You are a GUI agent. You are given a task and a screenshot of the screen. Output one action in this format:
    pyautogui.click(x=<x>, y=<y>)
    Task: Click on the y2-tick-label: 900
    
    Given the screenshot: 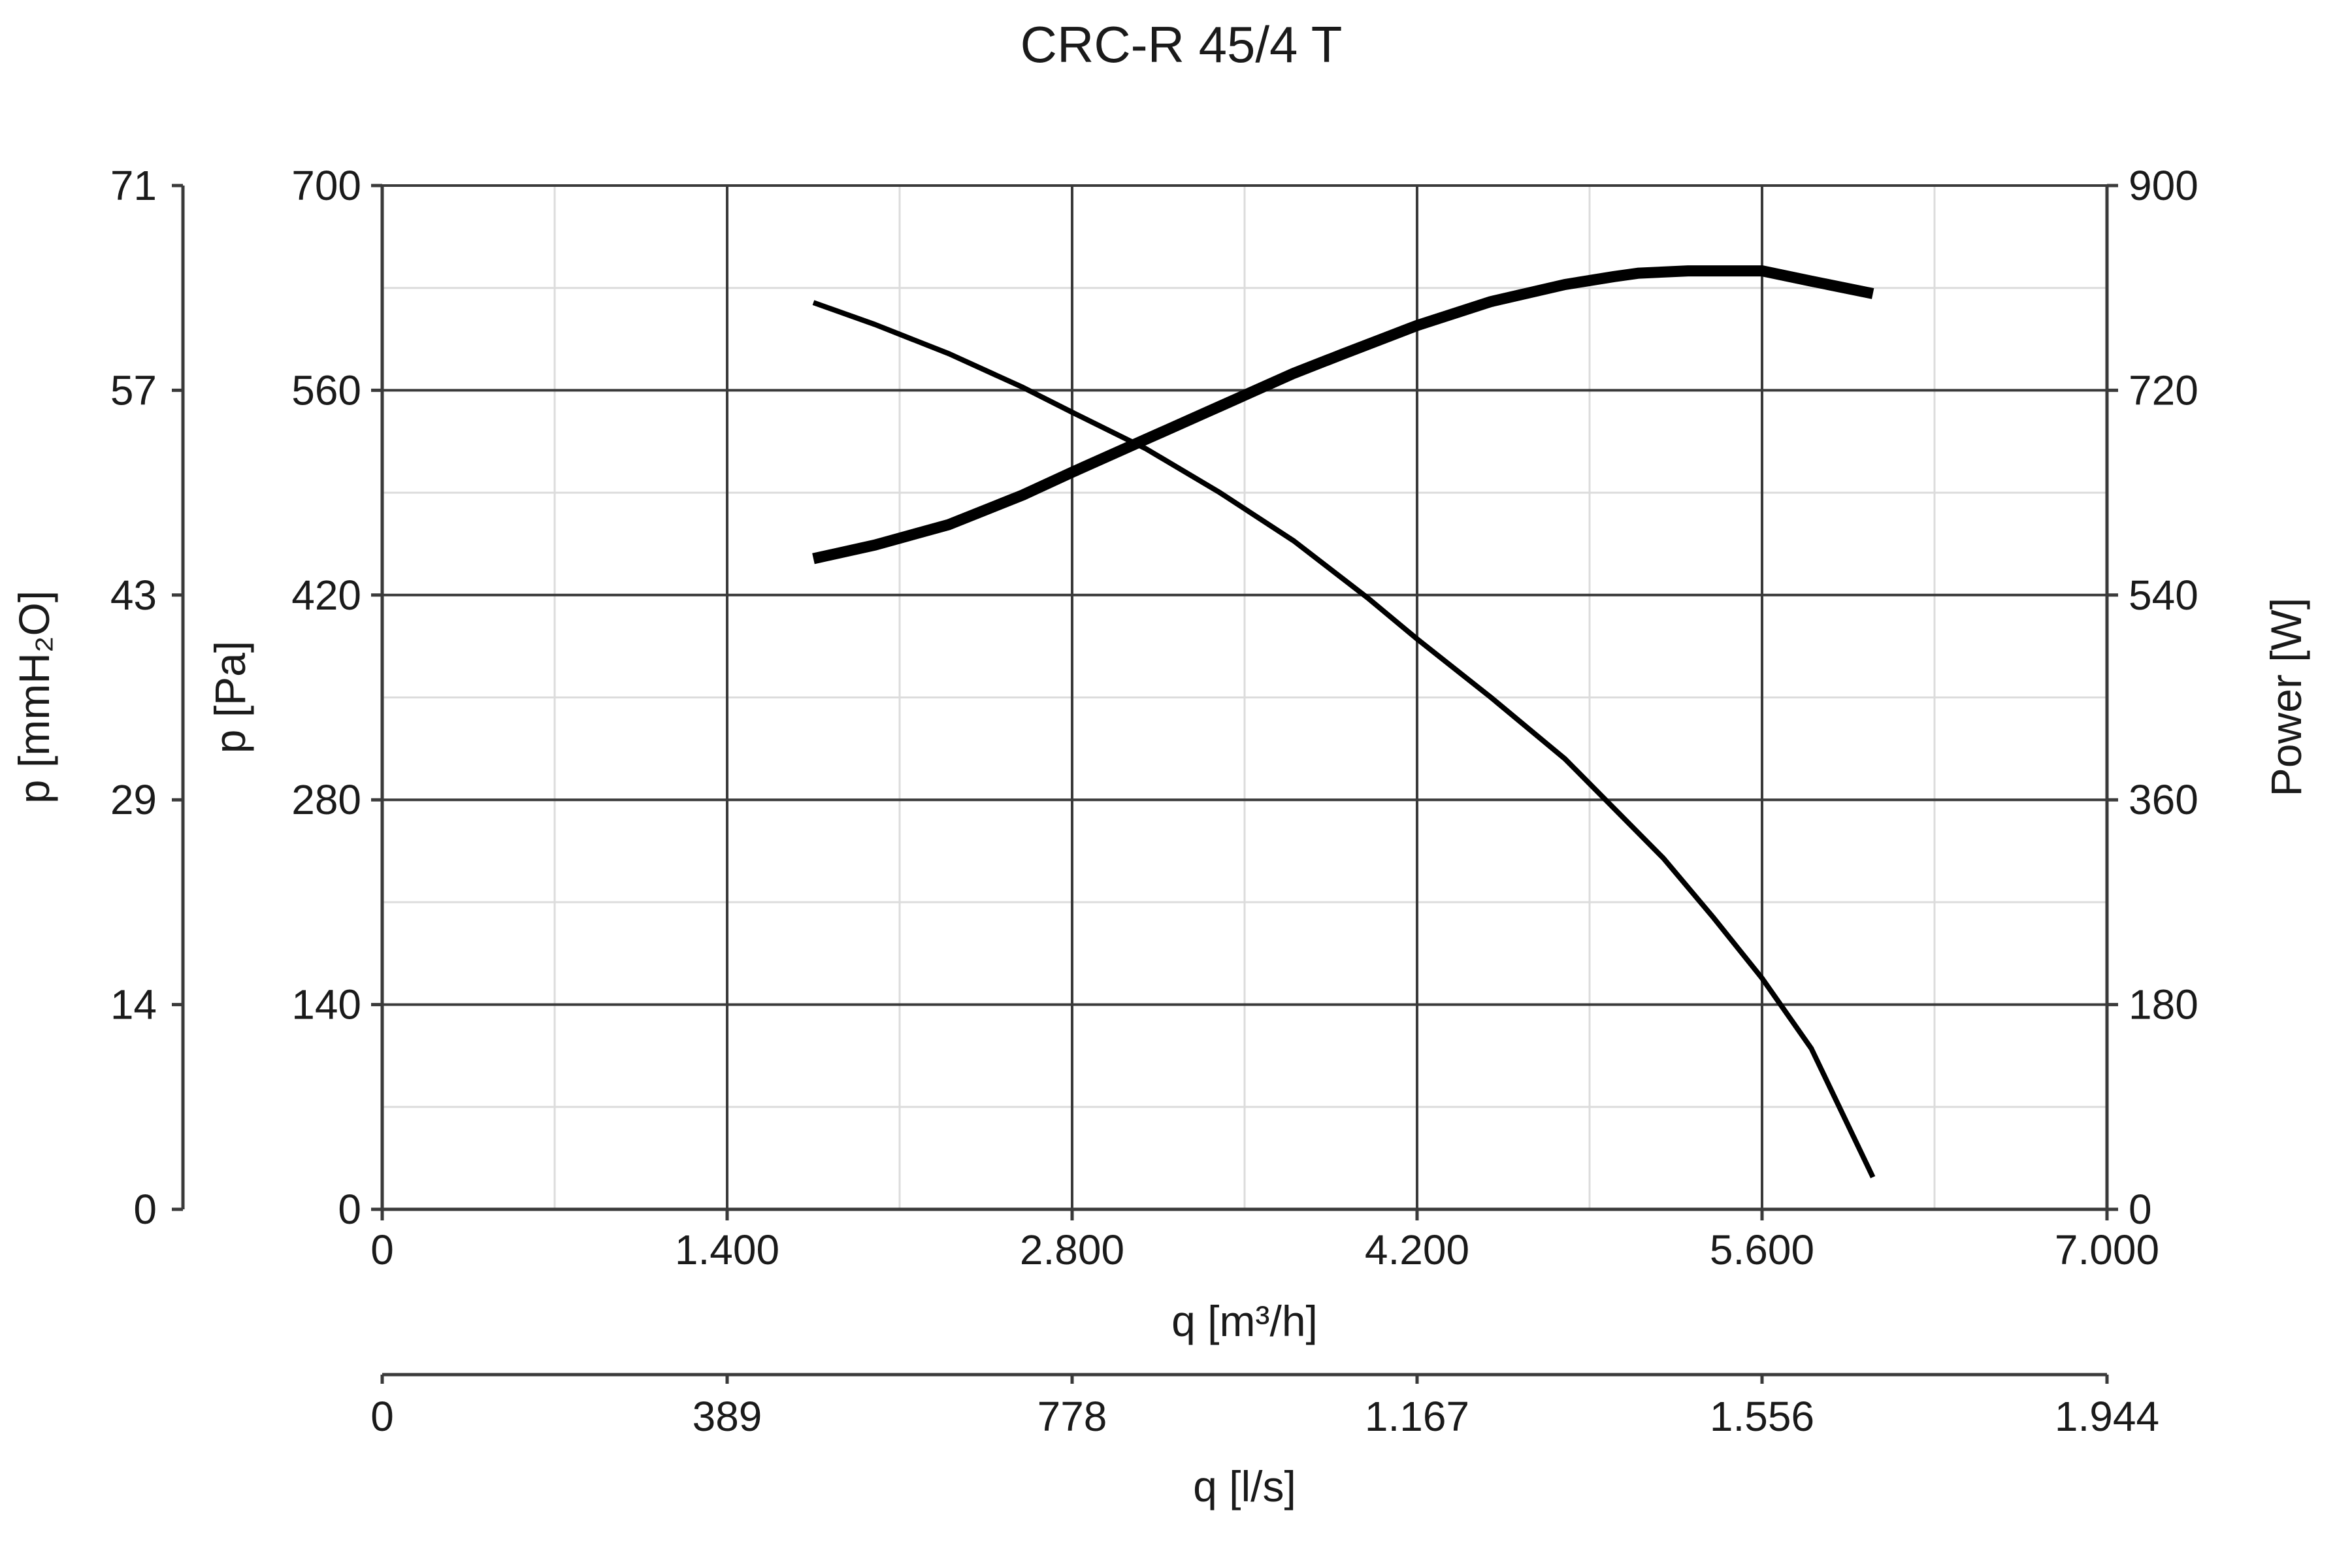 What is the action you would take?
    pyautogui.click(x=2163, y=185)
    